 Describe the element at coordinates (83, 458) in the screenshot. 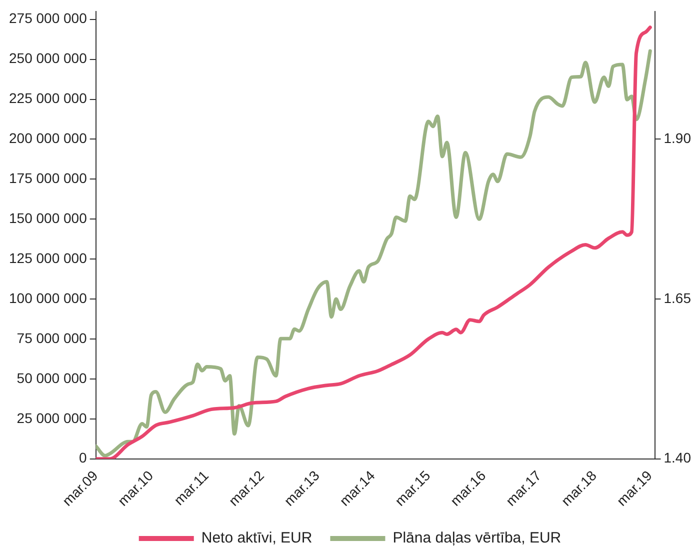

I see `y-tick-label: 0` at that location.